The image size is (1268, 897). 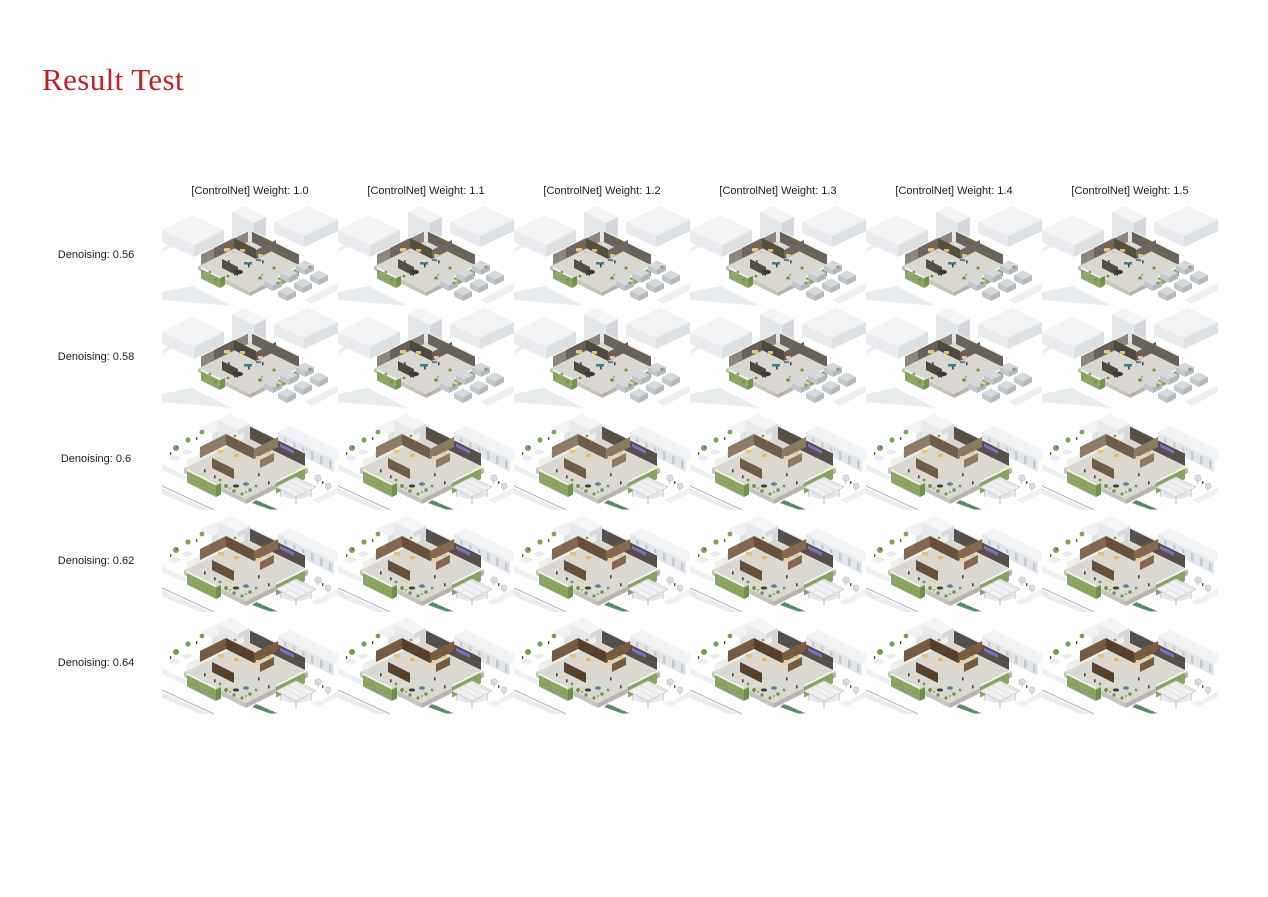 I want to click on grid-row: Denoising: 0.64, so click(x=634, y=663).